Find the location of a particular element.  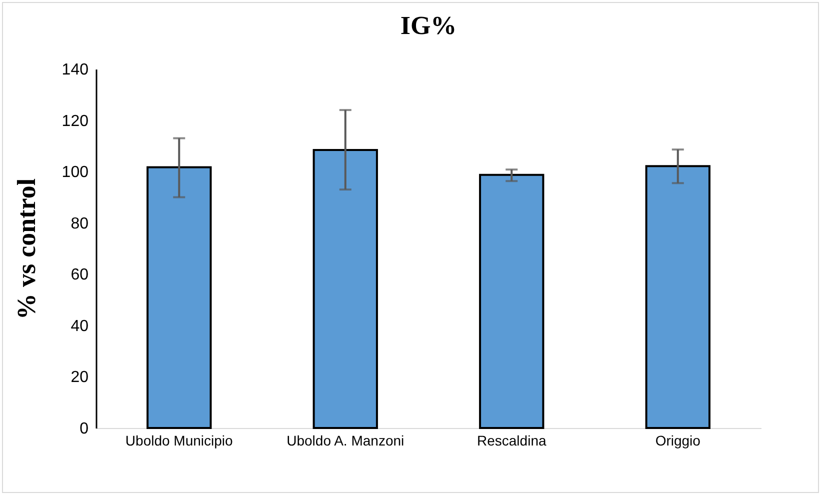

y-tick-label: 60 is located at coordinates (79, 275).